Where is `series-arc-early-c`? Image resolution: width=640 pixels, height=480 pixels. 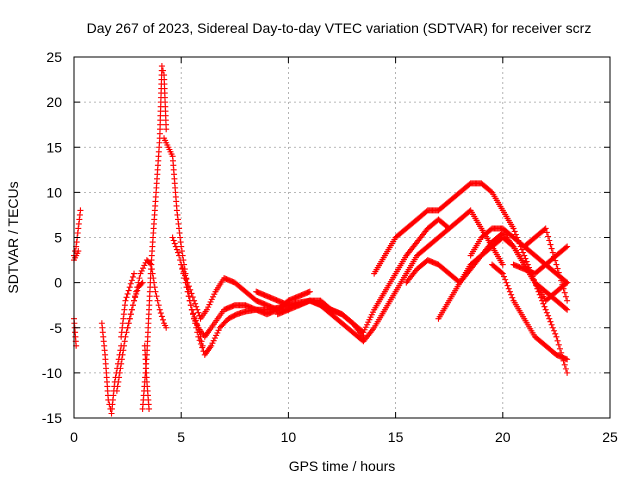 series-arc-early-c is located at coordinates (75, 332).